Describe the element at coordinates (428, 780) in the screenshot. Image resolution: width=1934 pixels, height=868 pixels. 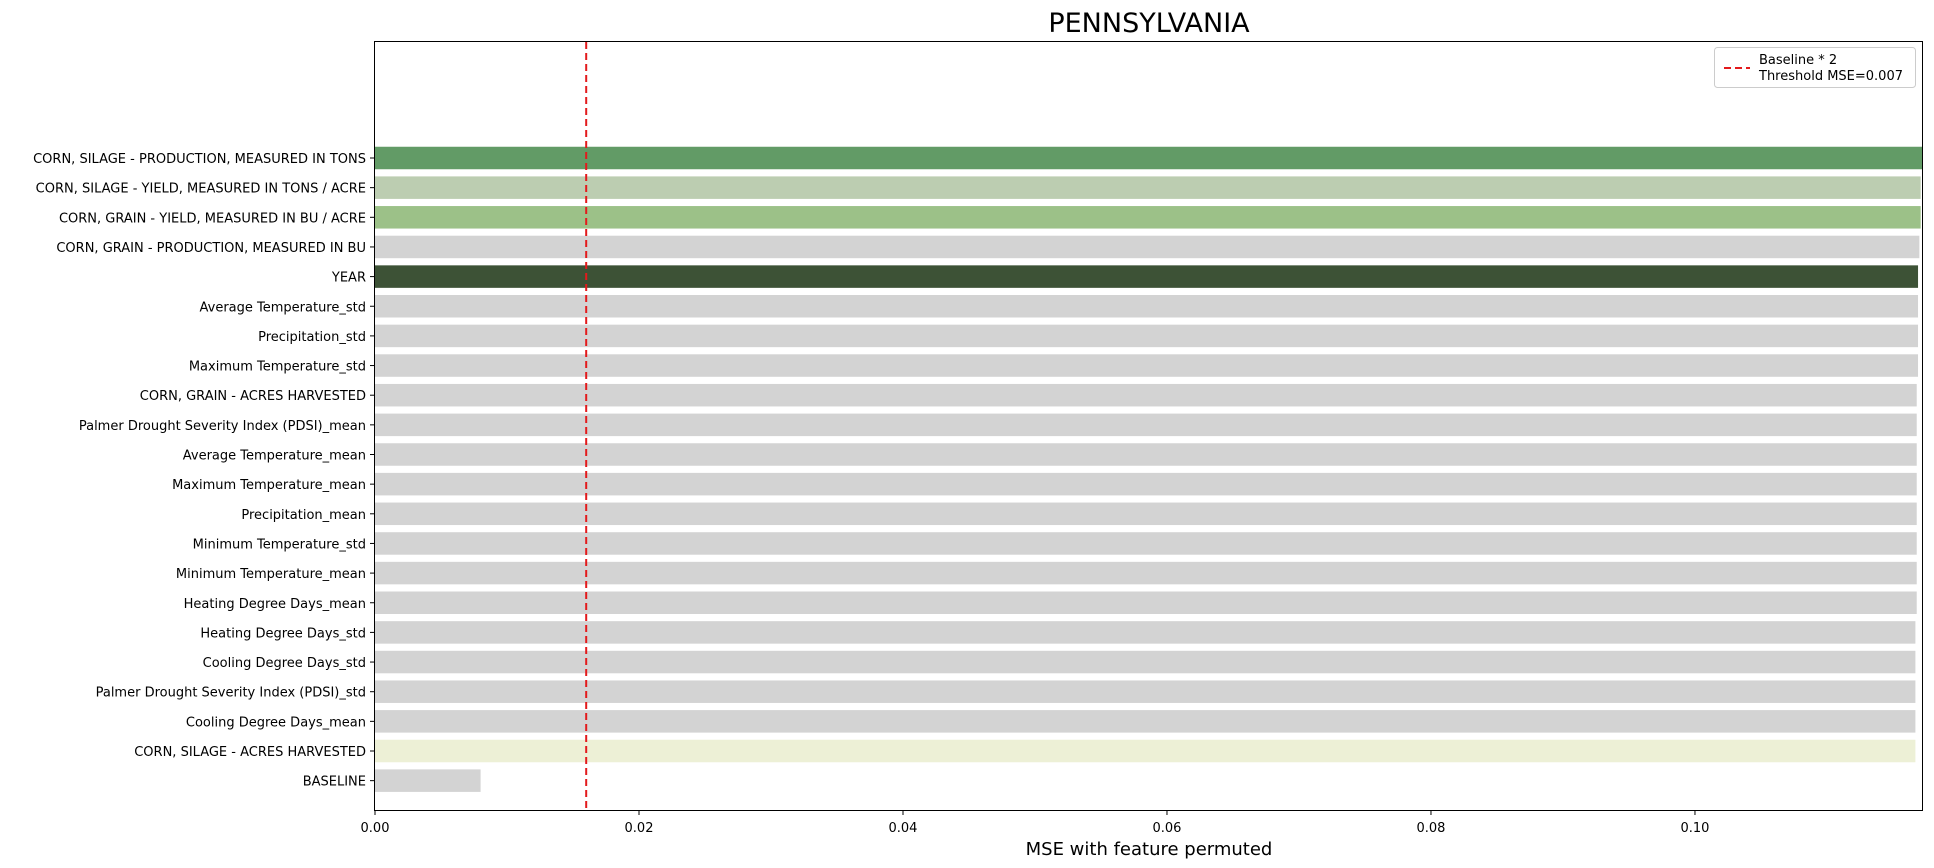
I see `bar-baseline` at that location.